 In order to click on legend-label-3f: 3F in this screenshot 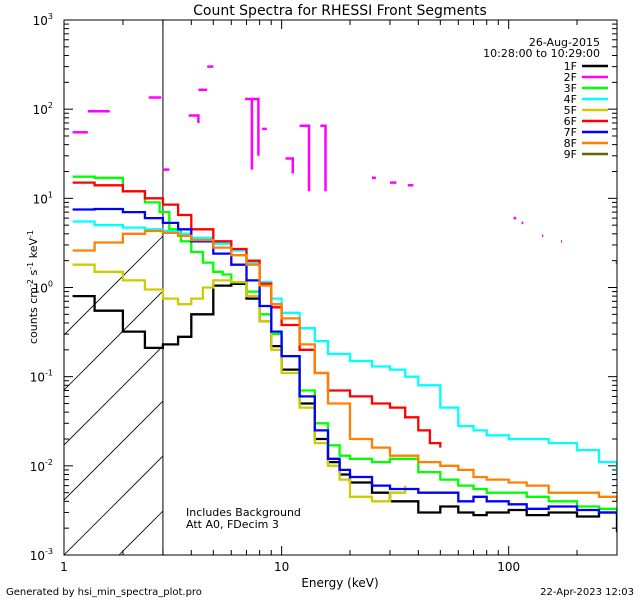, I will do `click(570, 88)`.